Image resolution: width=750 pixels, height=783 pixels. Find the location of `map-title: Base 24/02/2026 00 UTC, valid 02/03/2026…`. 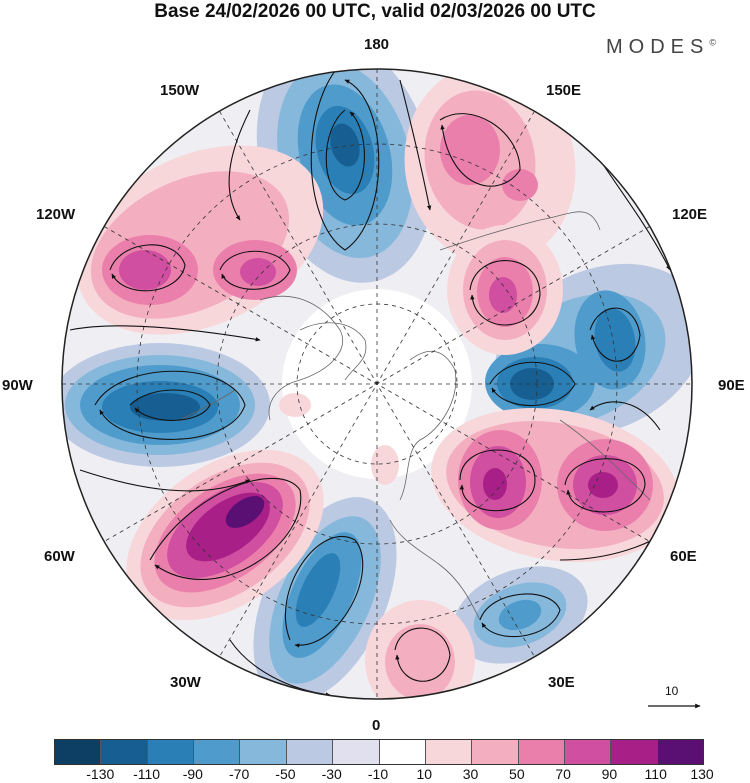

map-title: Base 24/02/2026 00 UTC, valid 02/03/2026… is located at coordinates (375, 11).